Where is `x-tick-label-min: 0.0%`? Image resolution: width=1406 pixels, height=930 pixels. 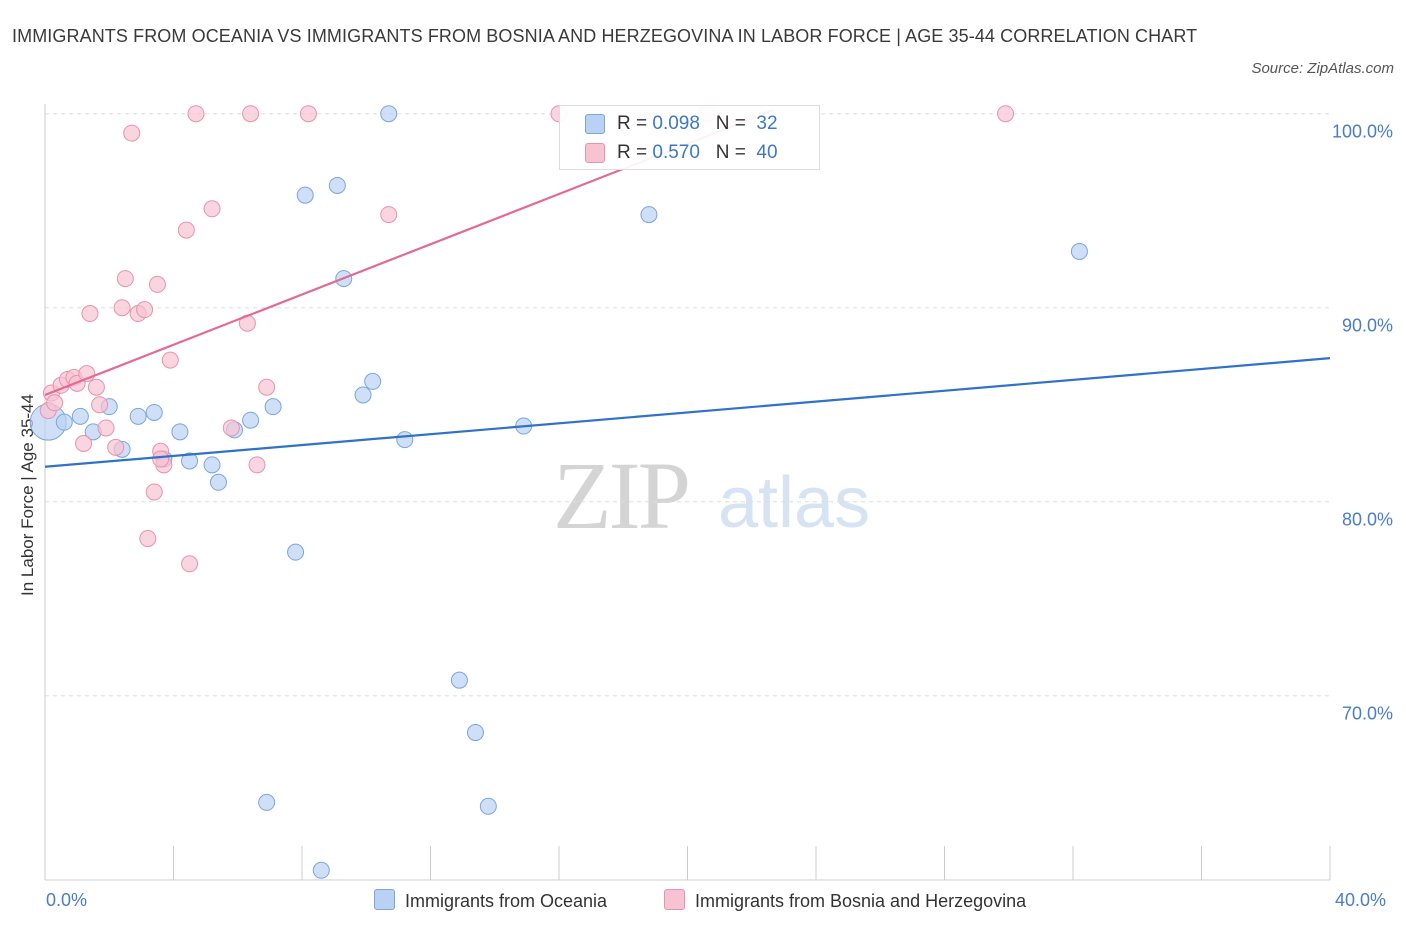
x-tick-label-min: 0.0% is located at coordinates (67, 900).